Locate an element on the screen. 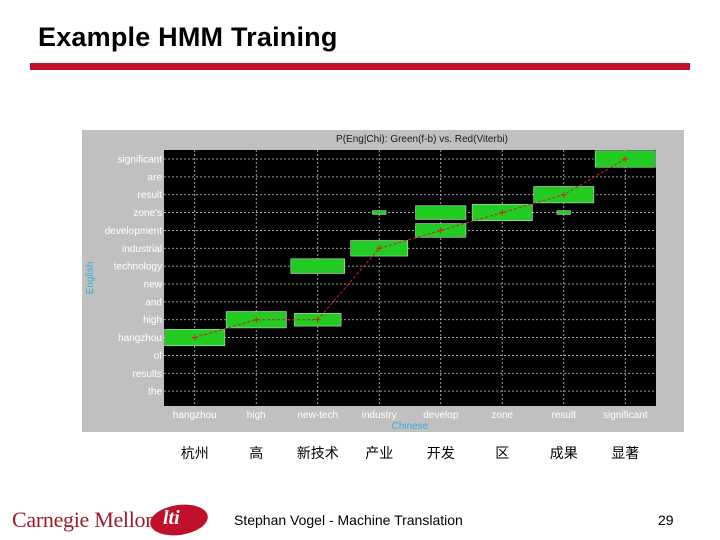 The height and width of the screenshot is (540, 720). chinese-word-label: 杭州 is located at coordinates (194, 454).